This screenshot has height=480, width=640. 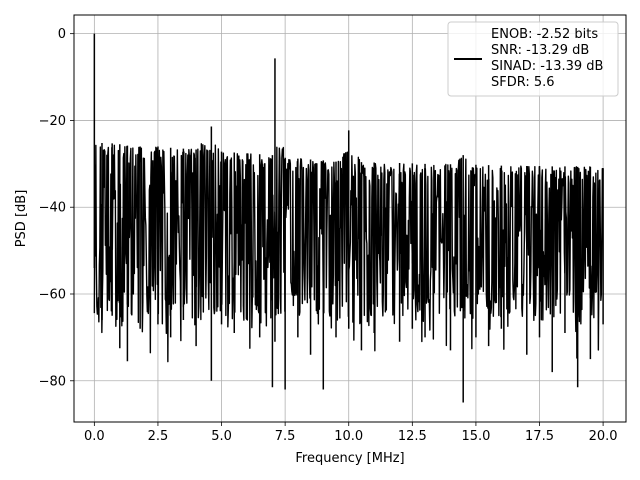 What do you see at coordinates (285, 436) in the screenshot?
I see `x-tick-label: 7.5` at bounding box center [285, 436].